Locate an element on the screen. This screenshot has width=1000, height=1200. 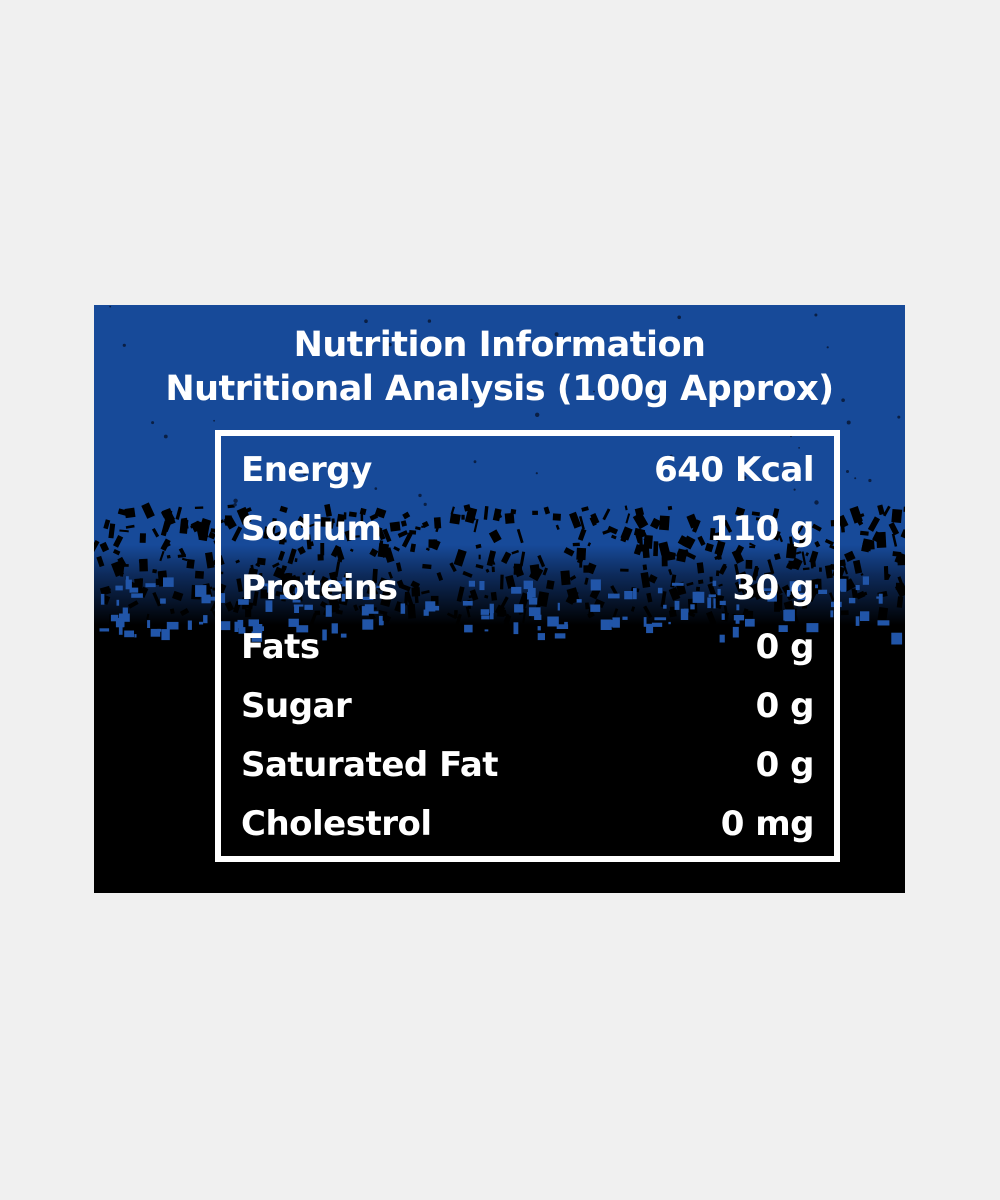
nutrient-name: Proteins is located at coordinates (319, 588).